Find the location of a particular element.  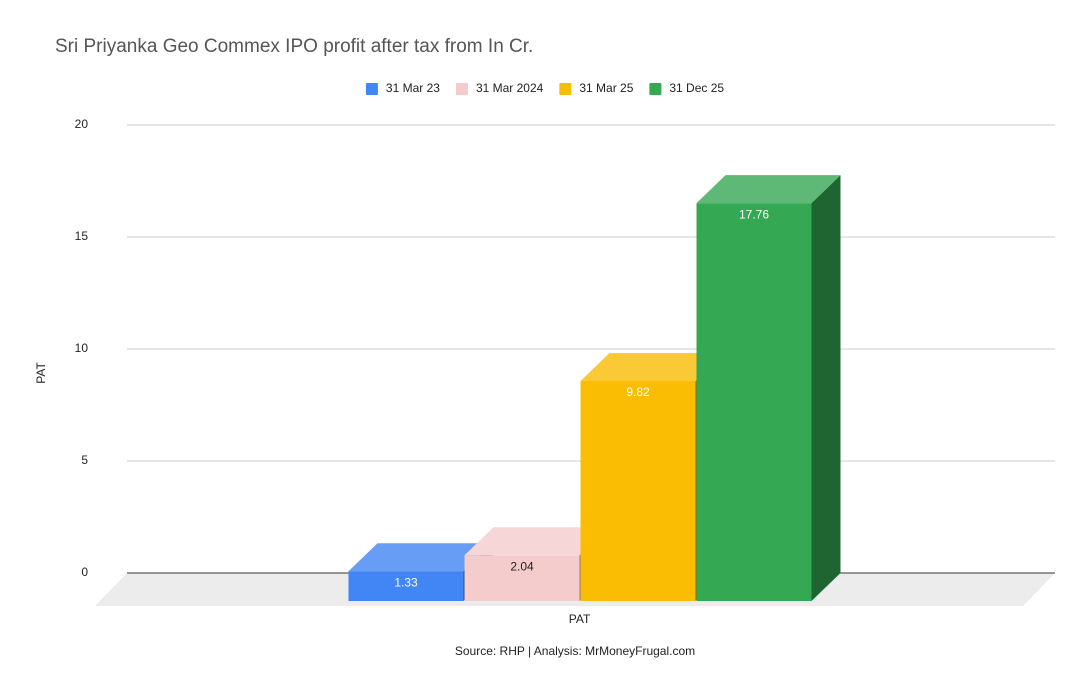

y-tick-label: 10 is located at coordinates (82, 348).